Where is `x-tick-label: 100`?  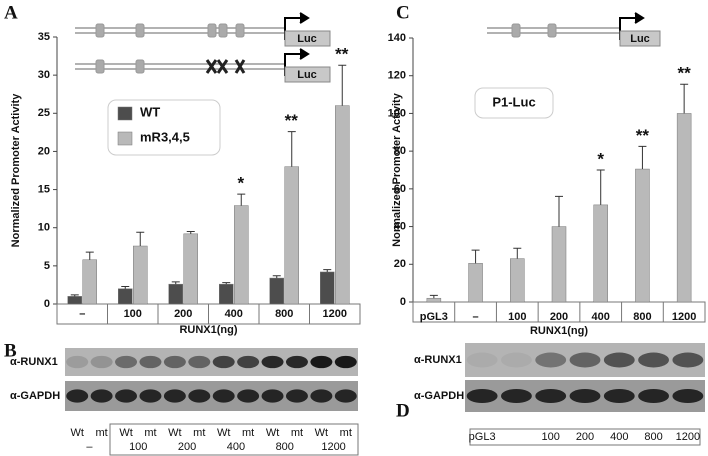
x-tick-label: 100 is located at coordinates (517, 317).